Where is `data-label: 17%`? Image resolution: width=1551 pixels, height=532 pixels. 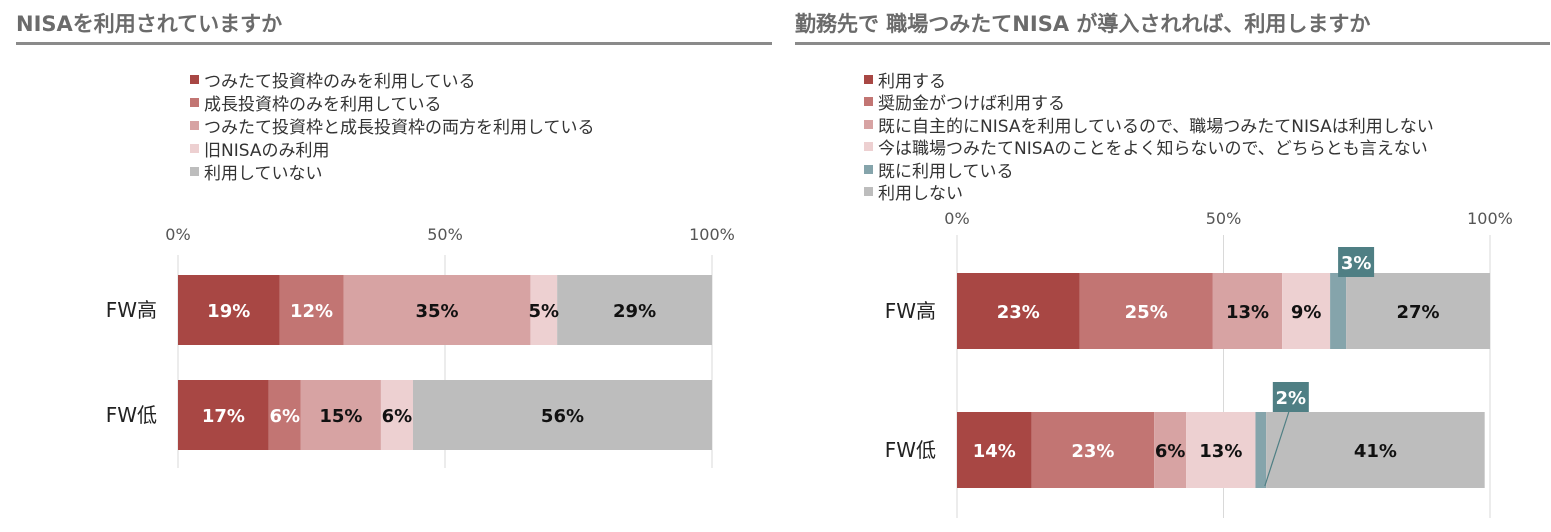 data-label: 17% is located at coordinates (223, 416).